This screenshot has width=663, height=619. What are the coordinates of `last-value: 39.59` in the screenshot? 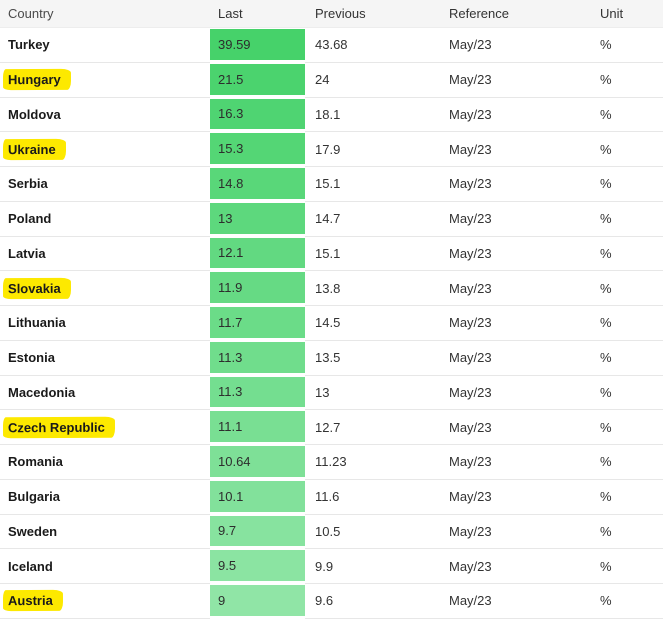 It's located at (257, 44).